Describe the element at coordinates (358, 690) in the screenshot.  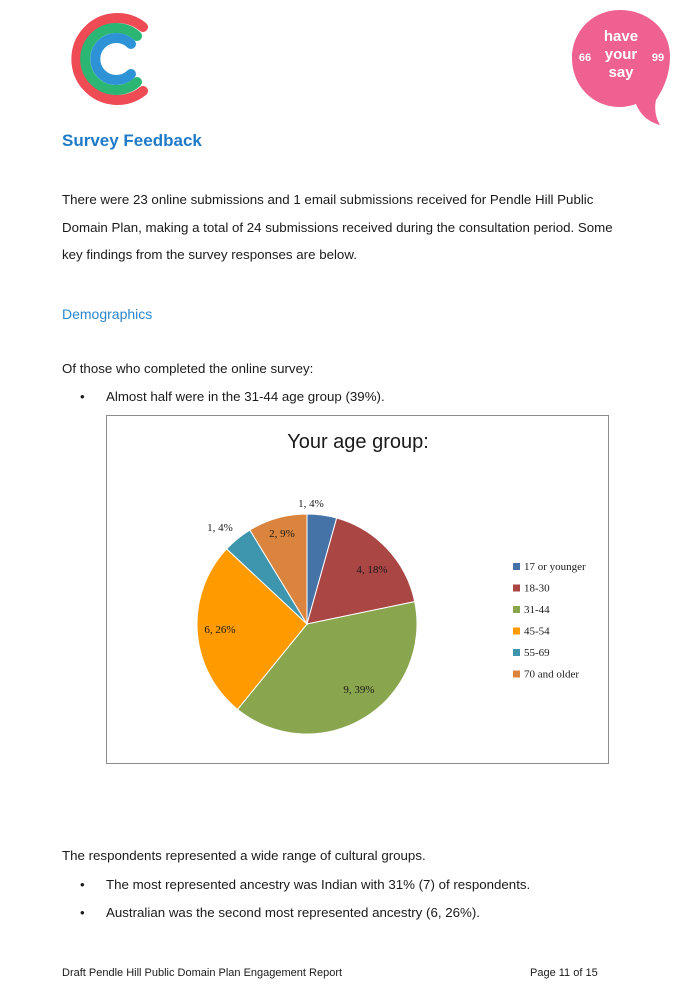
I see `pie-data-label: 9, 39%` at that location.